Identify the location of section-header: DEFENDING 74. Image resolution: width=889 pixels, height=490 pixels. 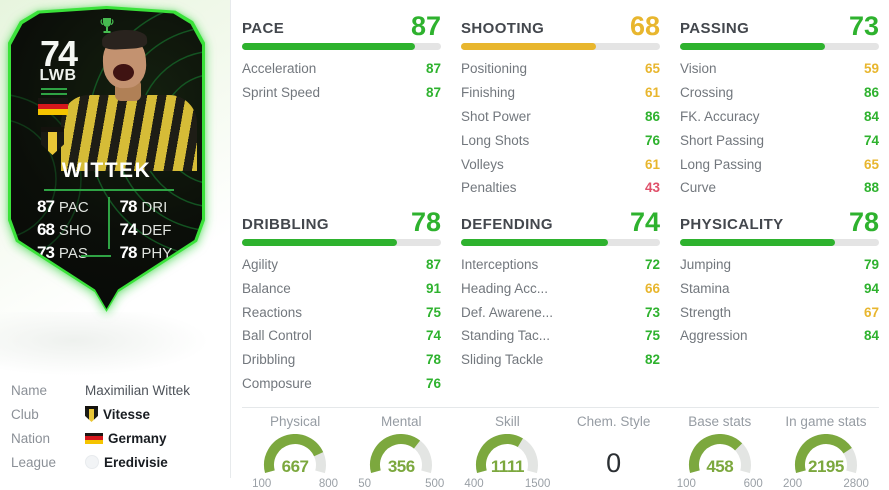
(560, 221).